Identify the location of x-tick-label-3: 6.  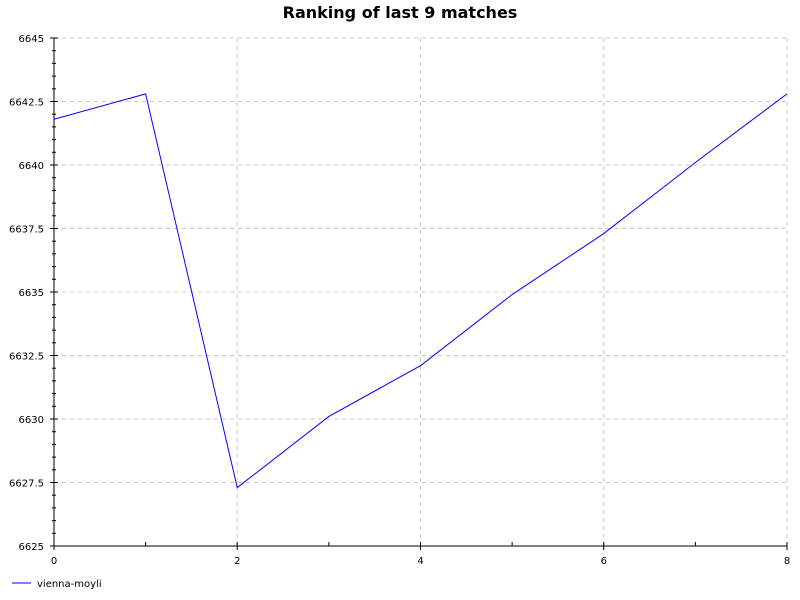
(604, 561).